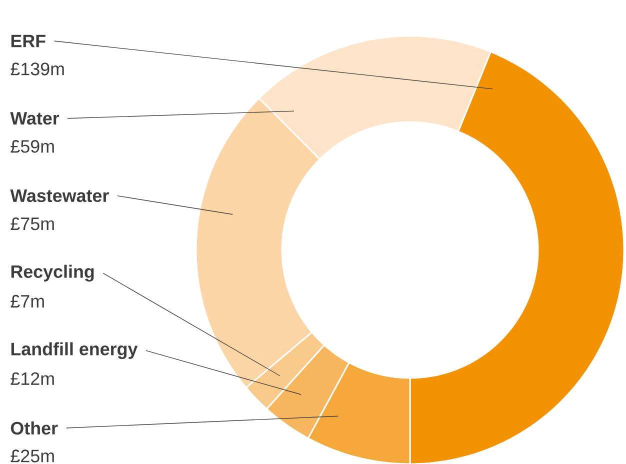 The width and height of the screenshot is (626, 464). Describe the element at coordinates (32, 456) in the screenshot. I see `data-label: £25m` at that location.